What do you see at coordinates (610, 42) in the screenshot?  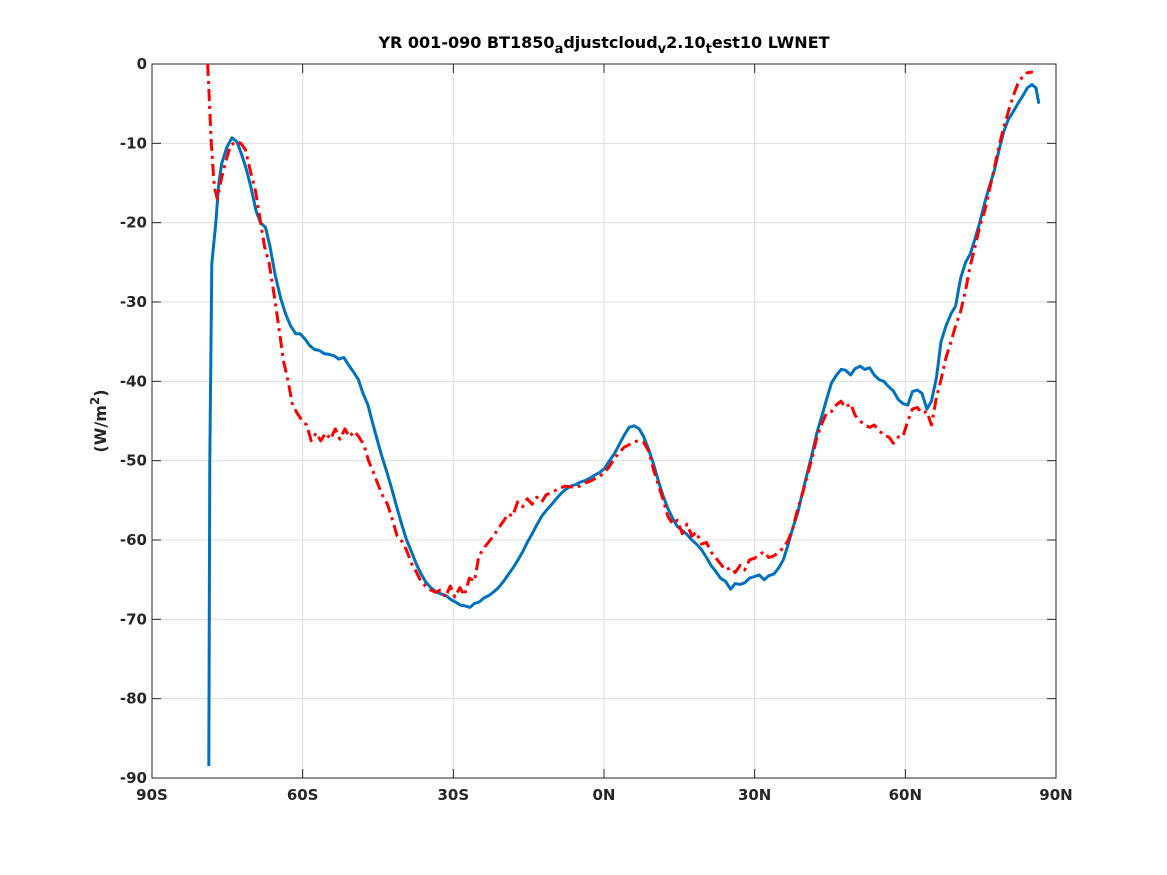 I see `title-segment: djustcloud` at bounding box center [610, 42].